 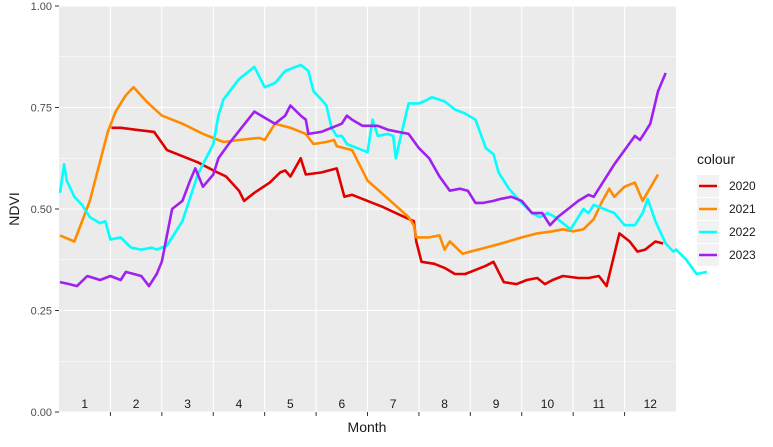 What do you see at coordinates (742, 255) in the screenshot?
I see `legend-label: 2023` at bounding box center [742, 255].